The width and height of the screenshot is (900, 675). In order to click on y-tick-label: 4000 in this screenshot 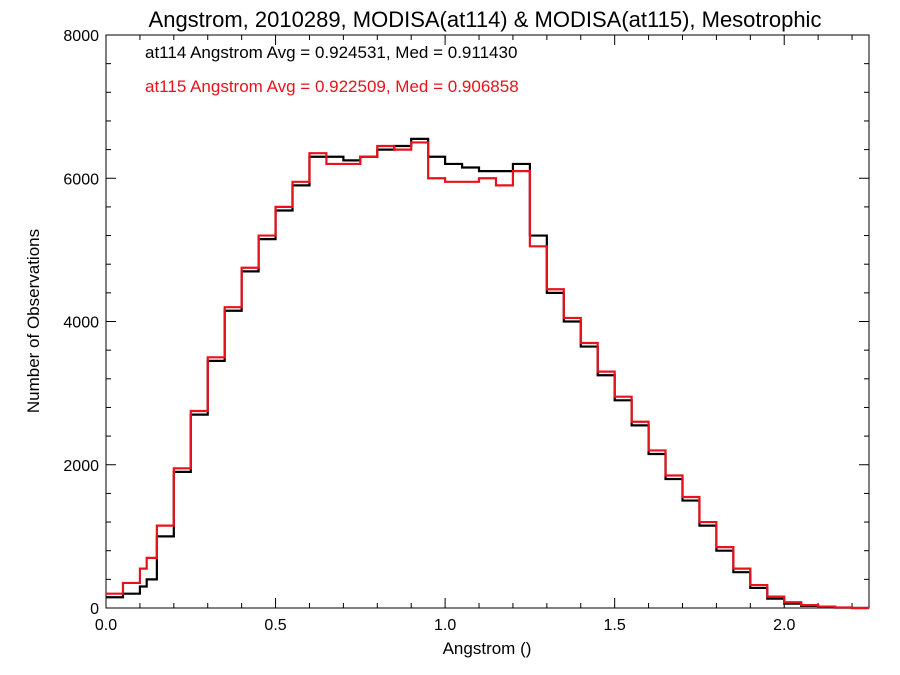, I will do `click(81, 323)`.